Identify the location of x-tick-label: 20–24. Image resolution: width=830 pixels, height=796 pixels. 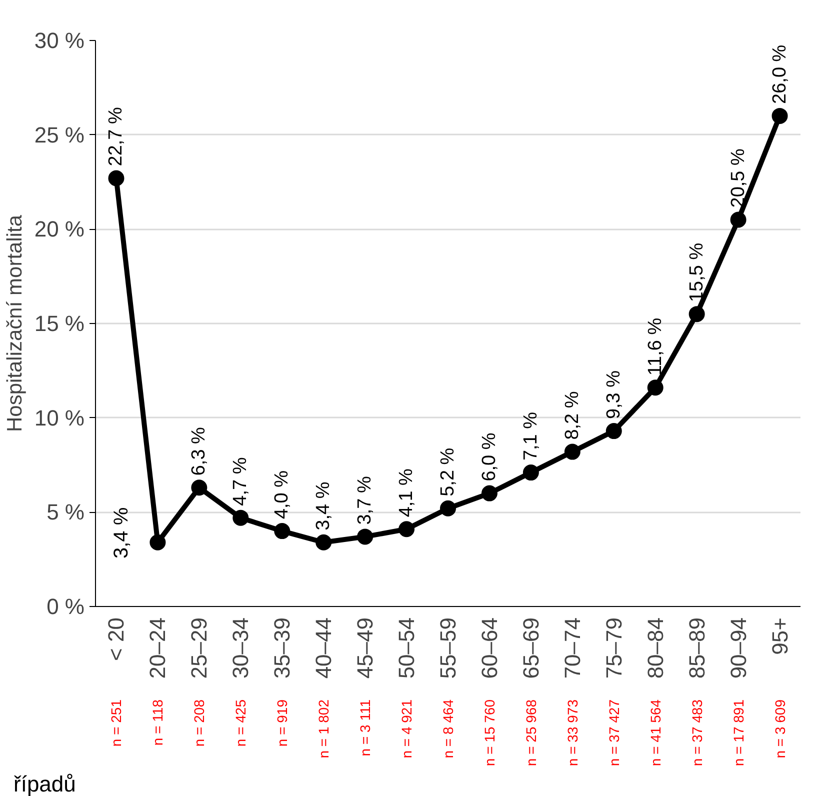
(157, 648).